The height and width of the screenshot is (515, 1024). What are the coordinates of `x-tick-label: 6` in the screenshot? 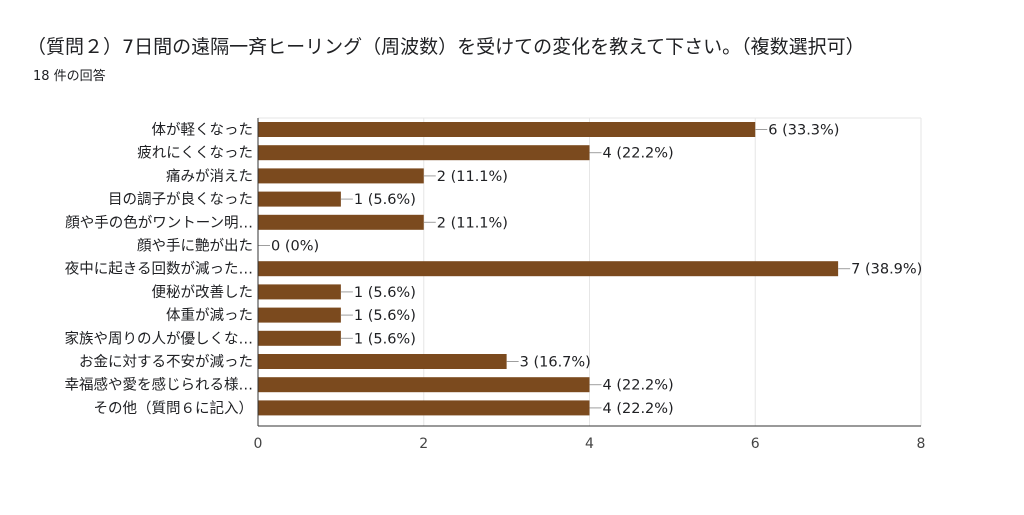 It's located at (755, 444).